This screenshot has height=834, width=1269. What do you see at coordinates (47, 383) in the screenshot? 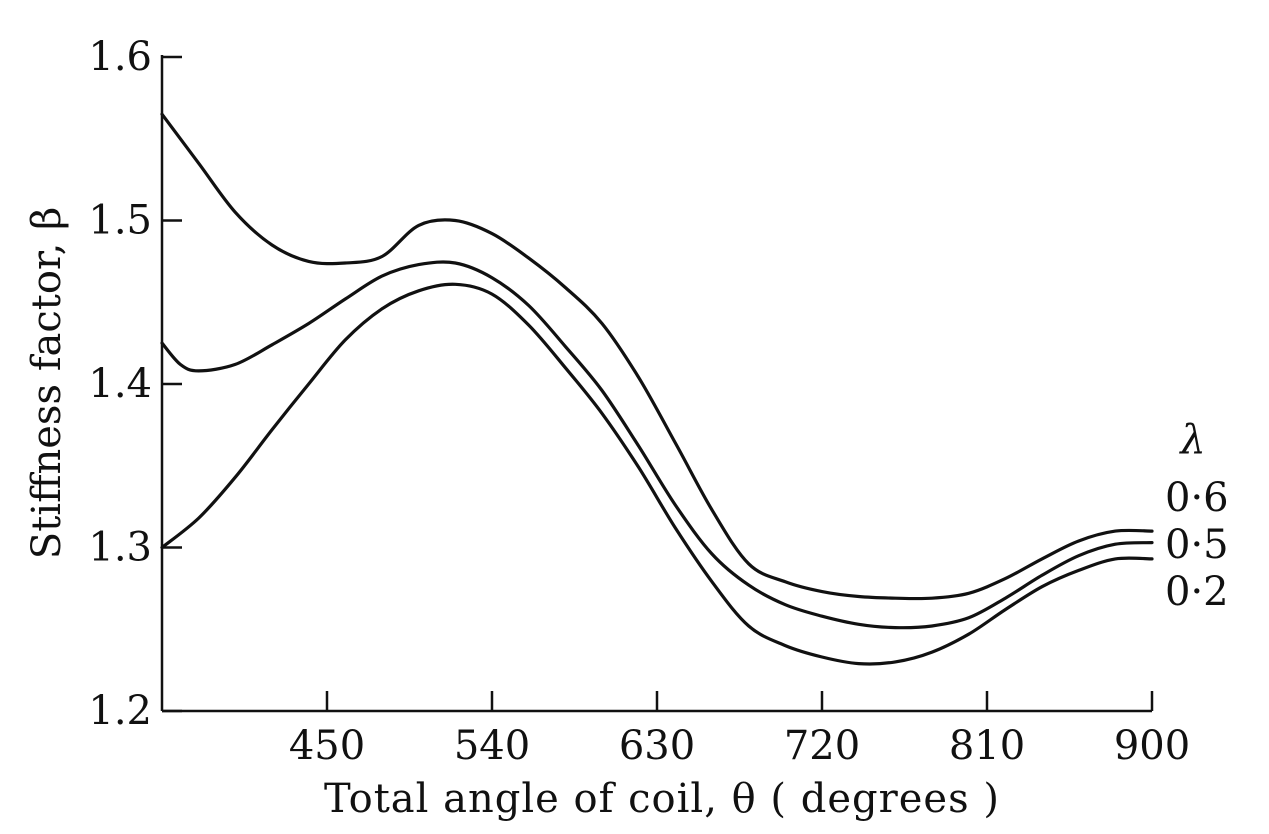
I see `y-axis-title: Stiffness factor, β` at bounding box center [47, 383].